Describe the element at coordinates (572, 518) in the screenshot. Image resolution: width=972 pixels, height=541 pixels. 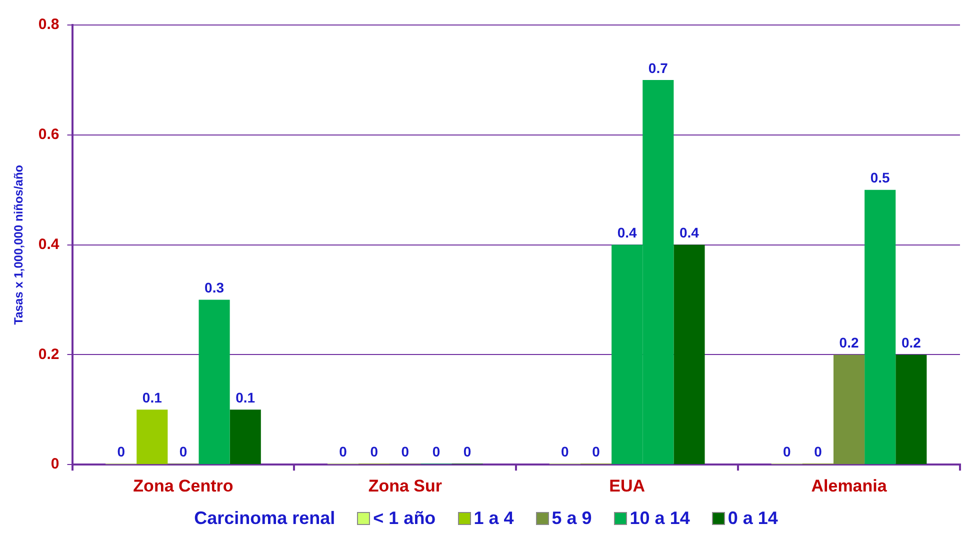
I see `legend-label: 5 a 9` at that location.